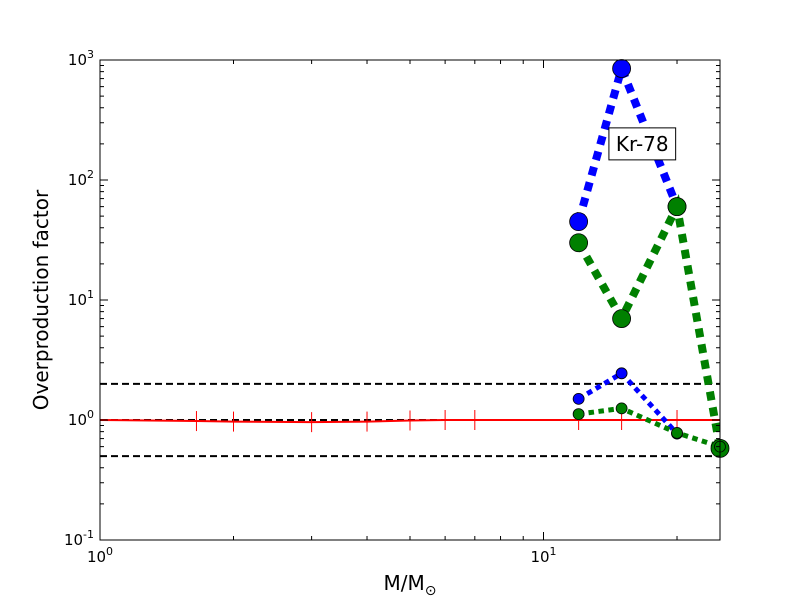  Describe the element at coordinates (431, 591) in the screenshot. I see `x-axis-label-subscript: ⊙` at that location.